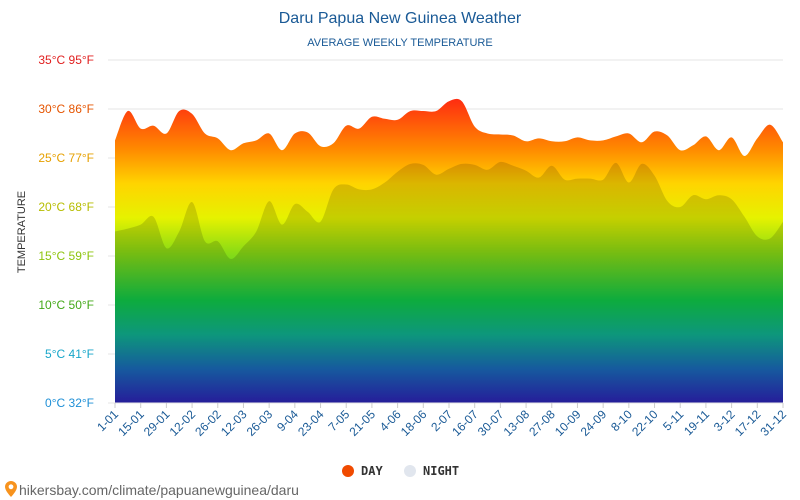 This screenshot has width=800, height=500. Describe the element at coordinates (568, 423) in the screenshot. I see `x-tick-label: 10-09` at that location.